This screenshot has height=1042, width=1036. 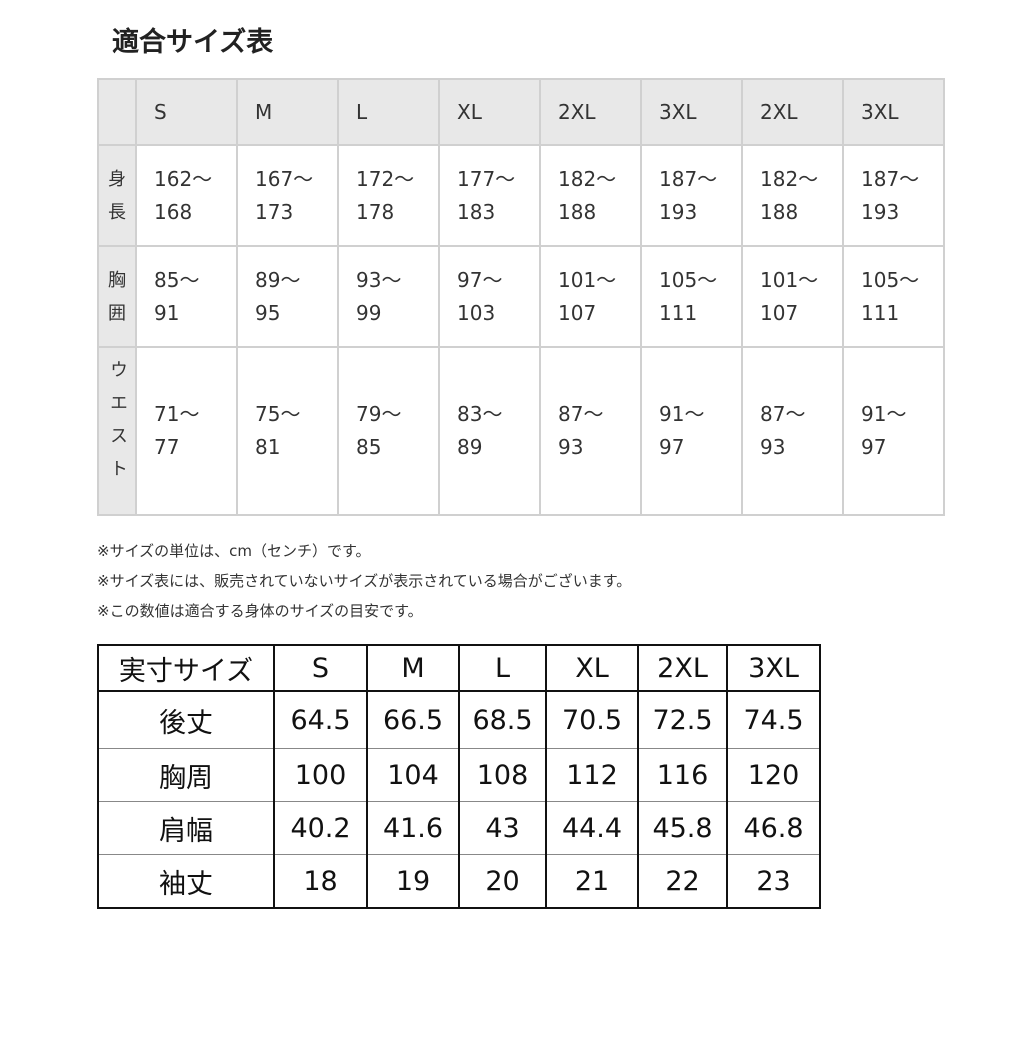 I want to click on size-cell: 167〜 173, so click(x=287, y=195).